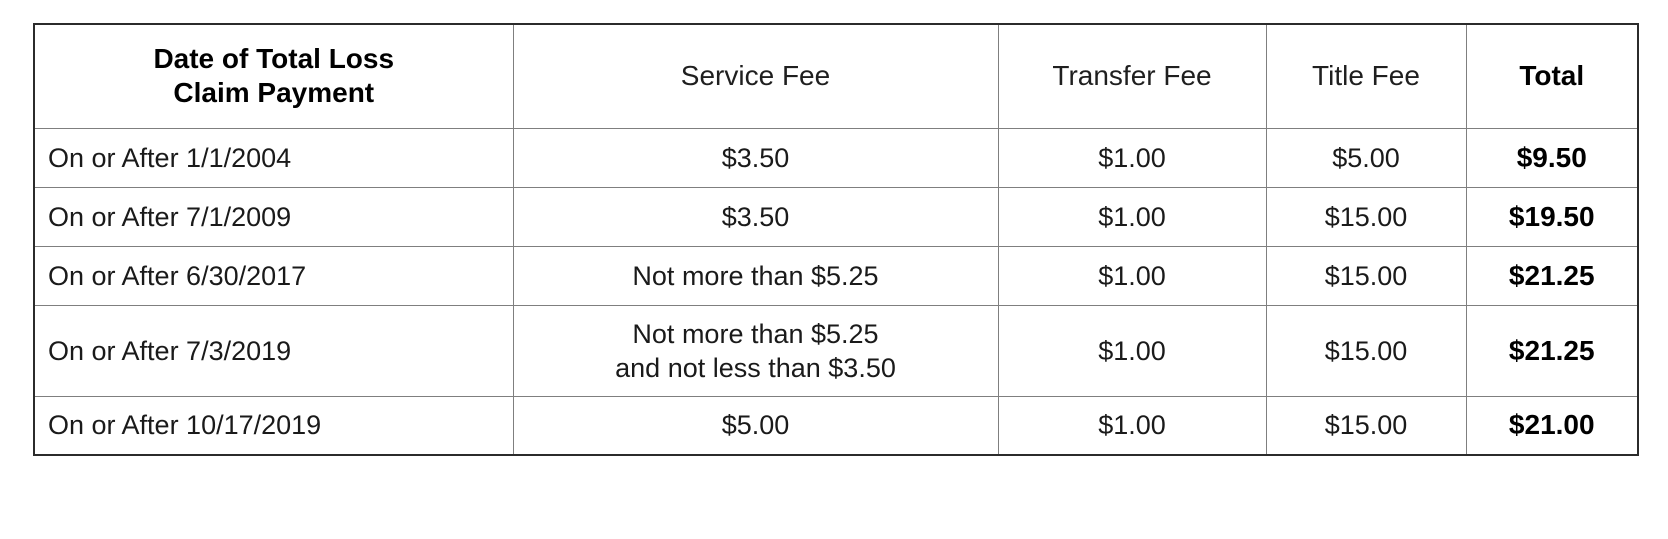 Image resolution: width=1668 pixels, height=539 pixels. I want to click on column-header-title-fee: Title Fee, so click(1366, 76).